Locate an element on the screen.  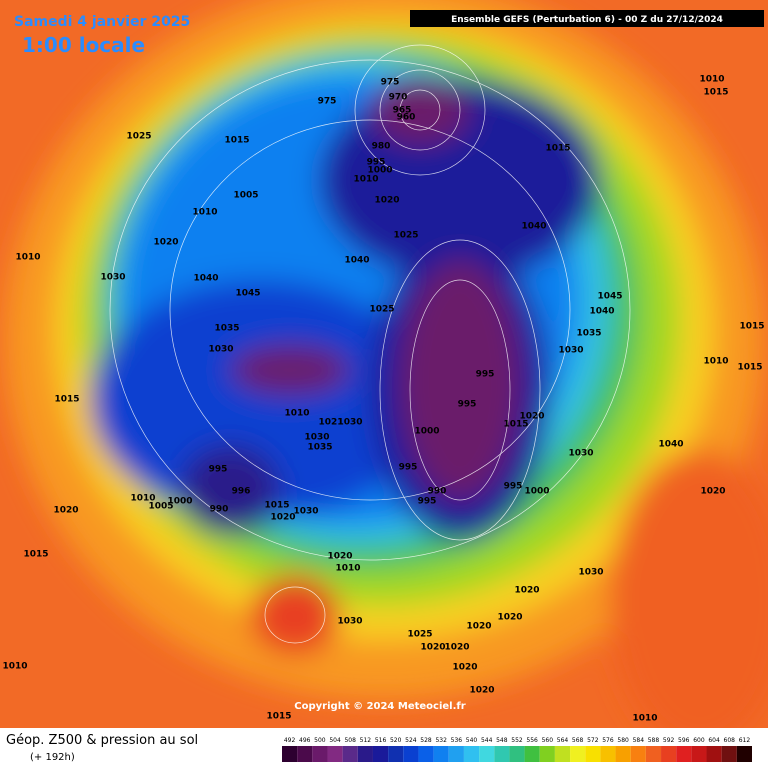
copyright: Copyright © 2024 Meteociel.fr is located at coordinates (379, 706).